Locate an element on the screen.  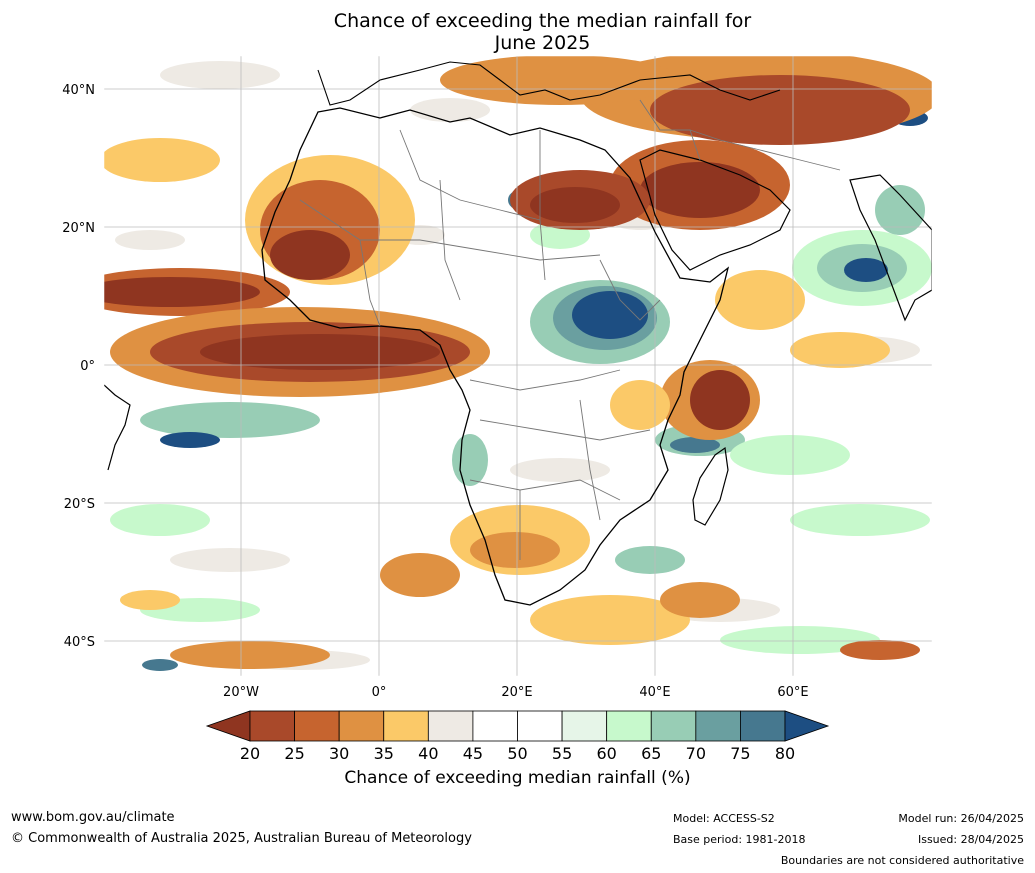
issued-text: Issued: 28/04/2025 is located at coordinates (970, 839).